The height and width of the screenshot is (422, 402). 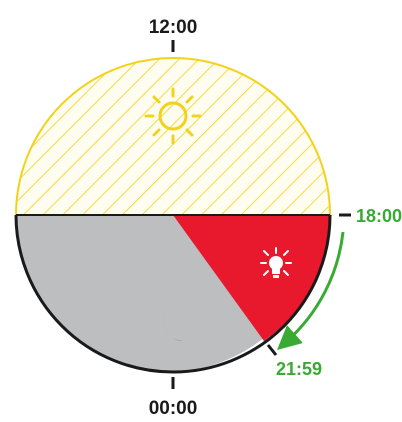 I want to click on label-lights-off: 21:59, so click(x=299, y=369).